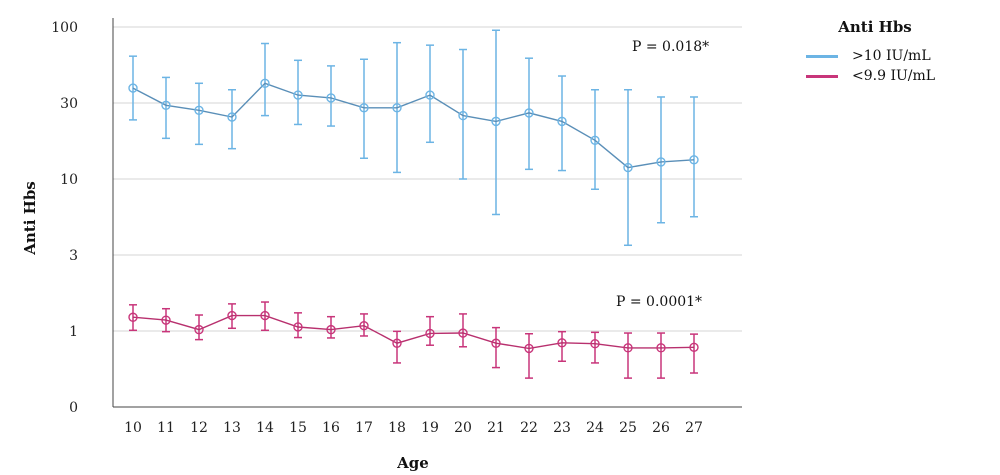  What do you see at coordinates (595, 428) in the screenshot?
I see `x-tick-label-24: 24` at bounding box center [595, 428].